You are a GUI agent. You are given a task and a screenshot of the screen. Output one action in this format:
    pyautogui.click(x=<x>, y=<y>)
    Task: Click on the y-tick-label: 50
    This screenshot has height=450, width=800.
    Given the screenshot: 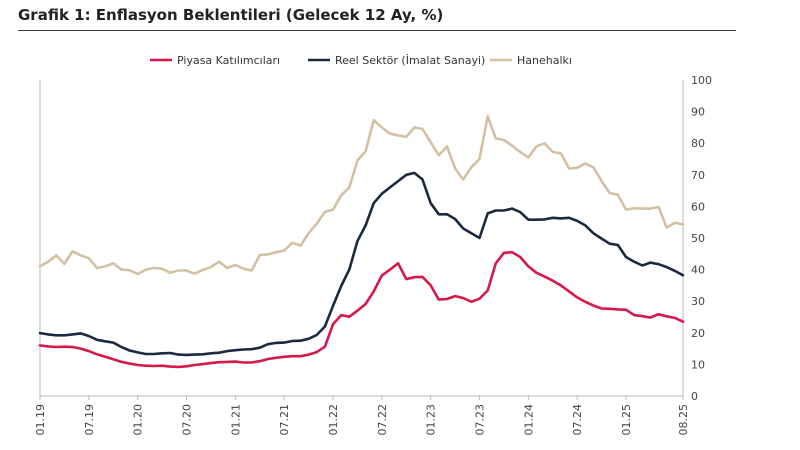 What is the action you would take?
    pyautogui.click(x=698, y=238)
    